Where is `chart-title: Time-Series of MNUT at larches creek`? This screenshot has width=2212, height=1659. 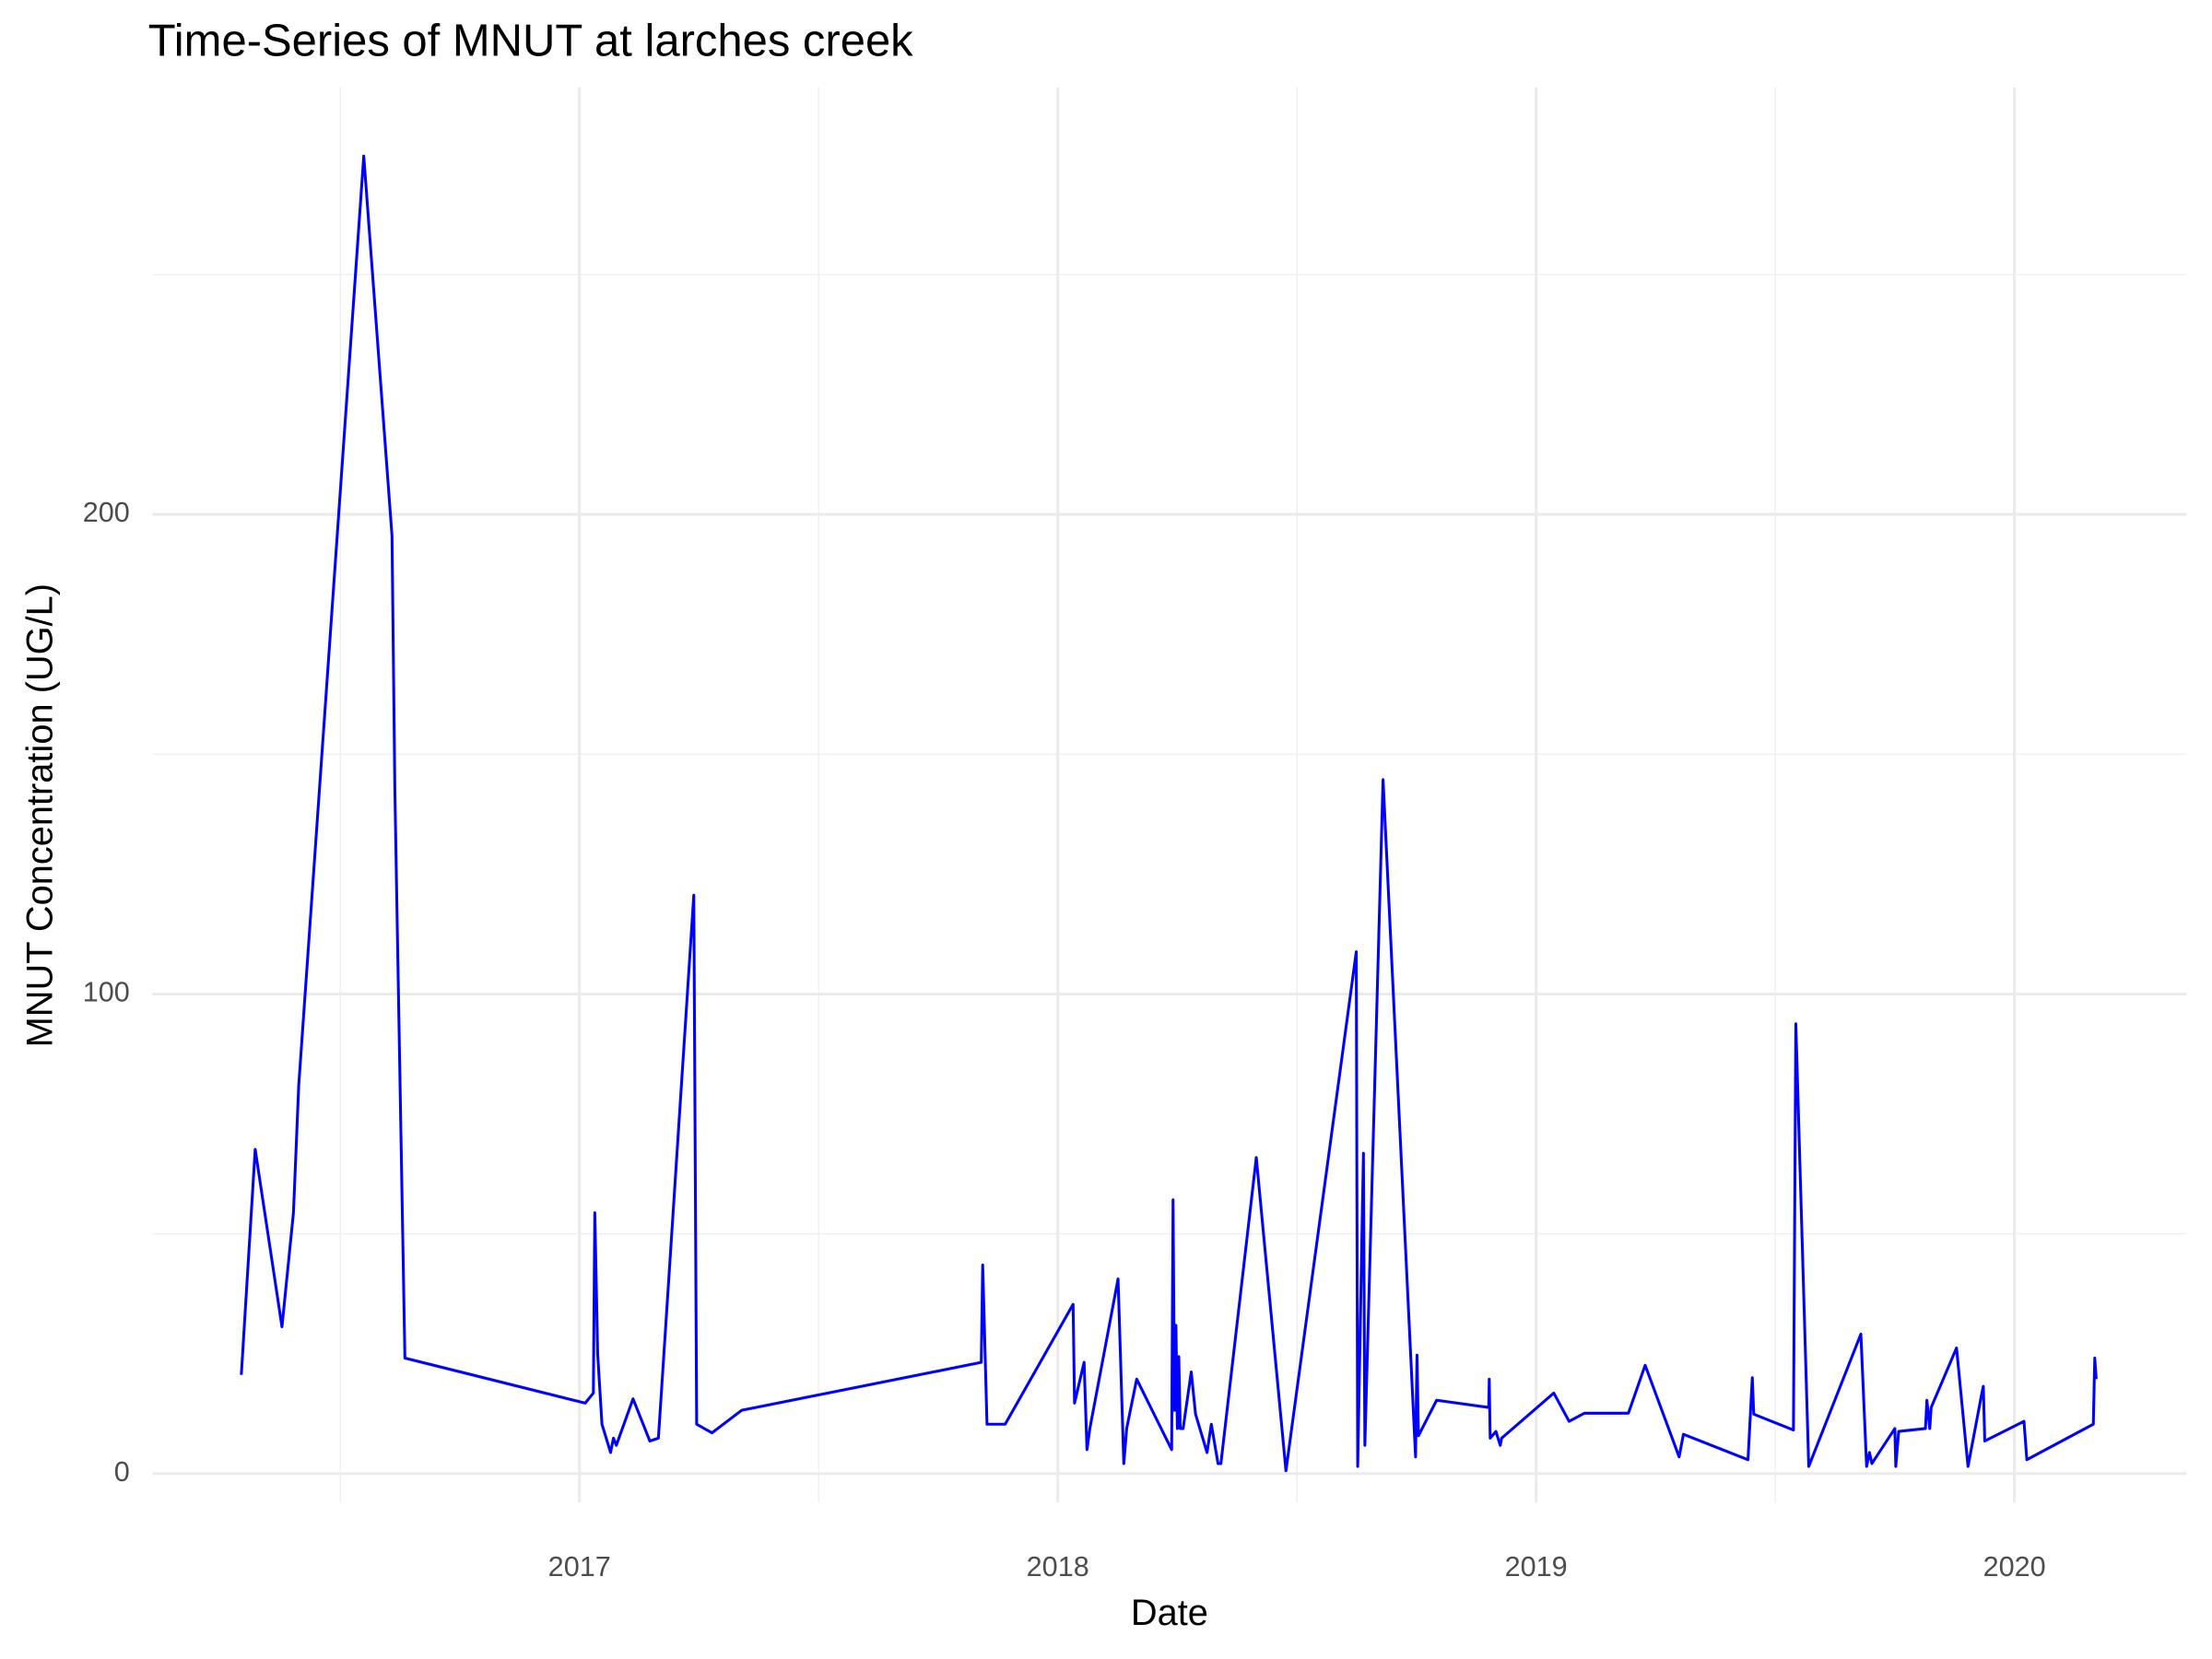 chart-title: Time-Series of MNUT at larches creek is located at coordinates (530, 40).